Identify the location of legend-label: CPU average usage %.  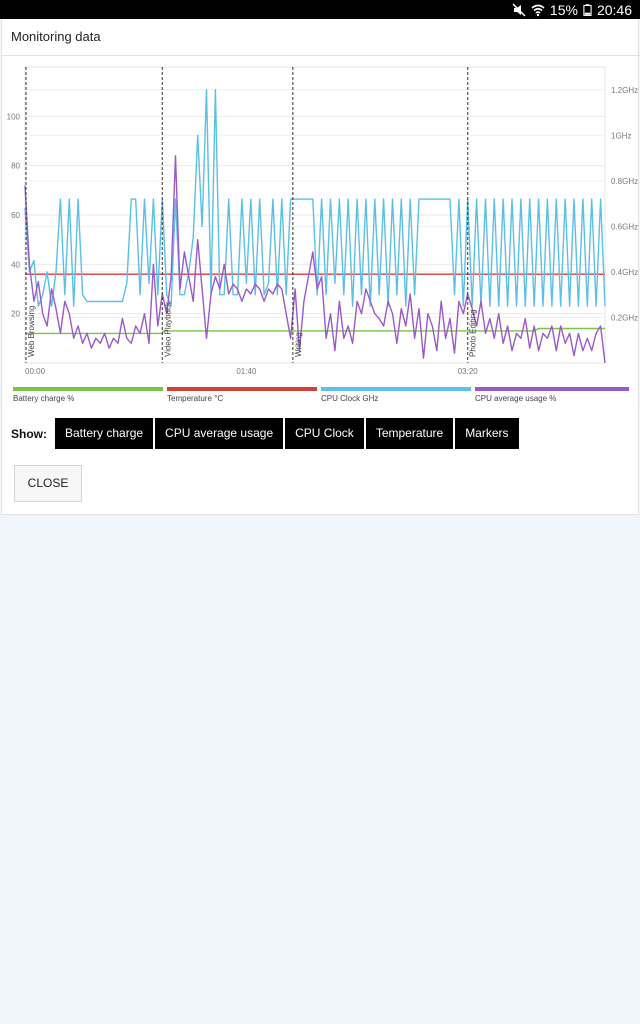
(516, 398).